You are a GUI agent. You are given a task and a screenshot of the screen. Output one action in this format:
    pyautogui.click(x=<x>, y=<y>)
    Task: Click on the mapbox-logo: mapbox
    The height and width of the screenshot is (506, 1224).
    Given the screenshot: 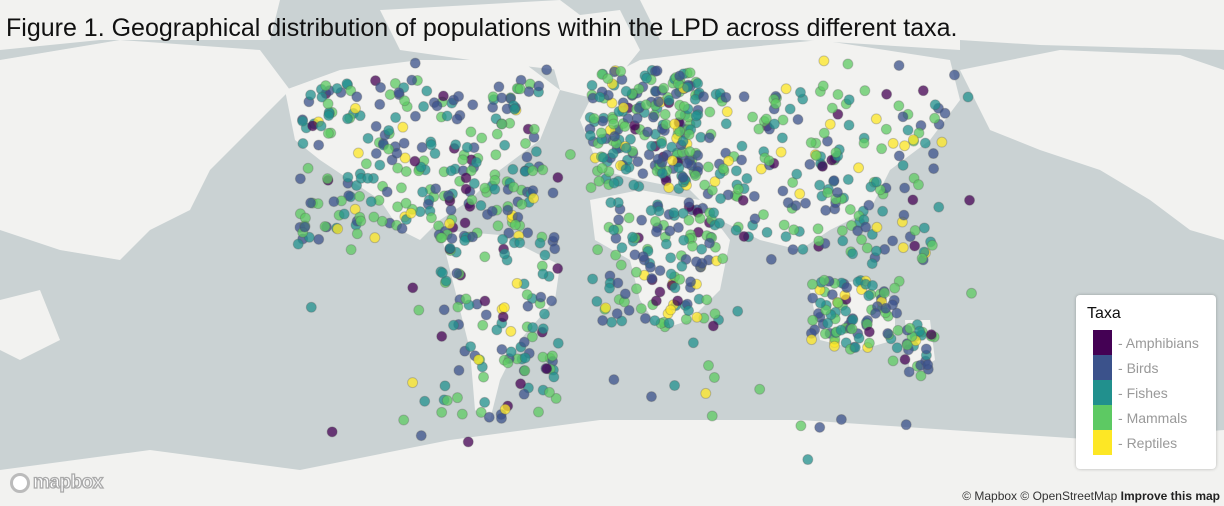 What is the action you would take?
    pyautogui.click(x=57, y=482)
    